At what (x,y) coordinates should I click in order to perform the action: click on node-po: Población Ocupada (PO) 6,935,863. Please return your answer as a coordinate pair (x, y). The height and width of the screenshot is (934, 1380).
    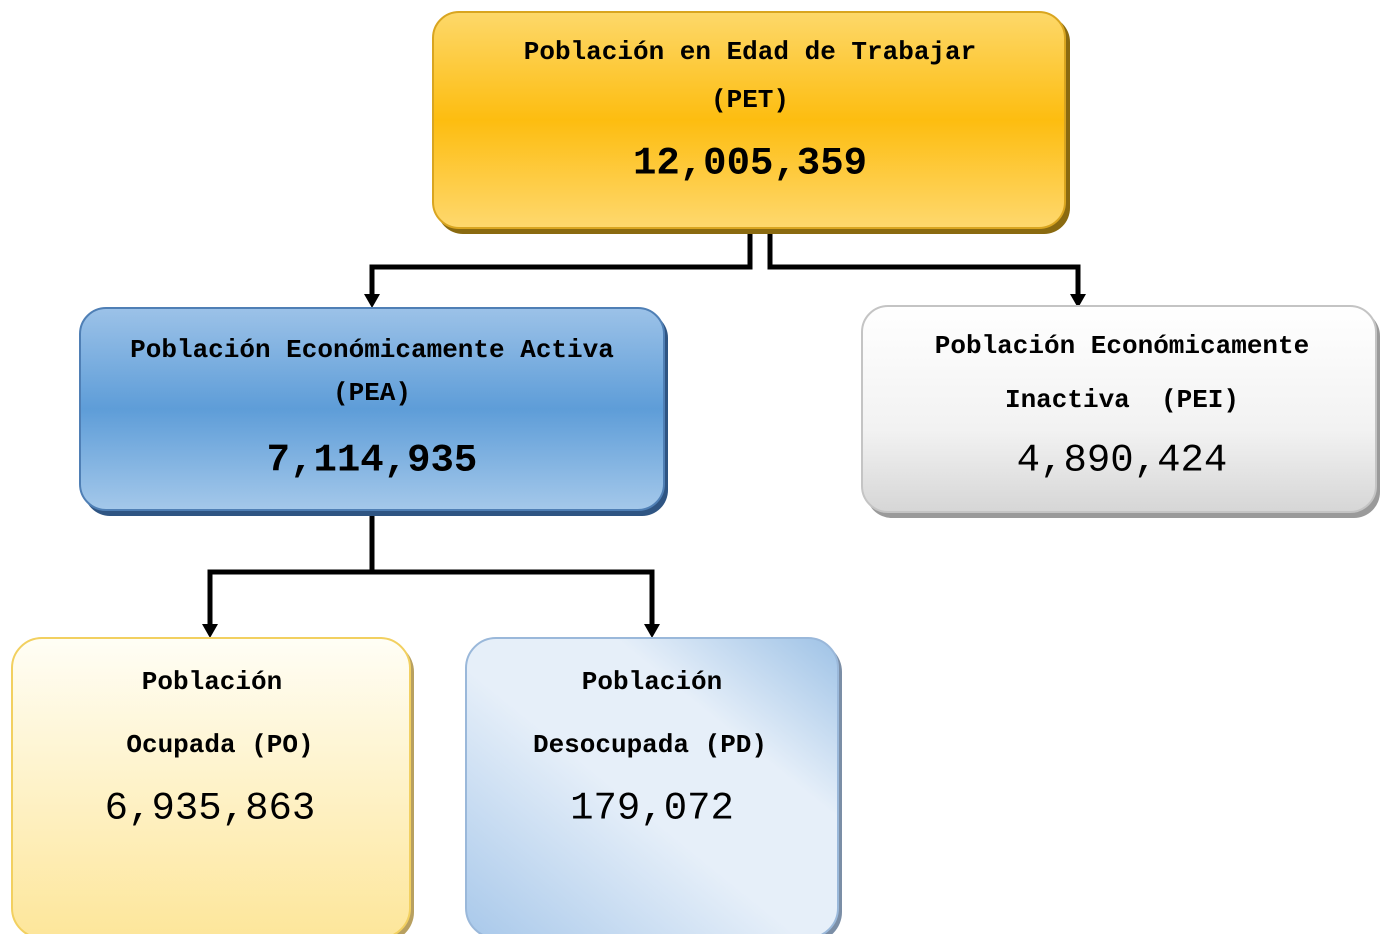
    Looking at the image, I should click on (212, 785).